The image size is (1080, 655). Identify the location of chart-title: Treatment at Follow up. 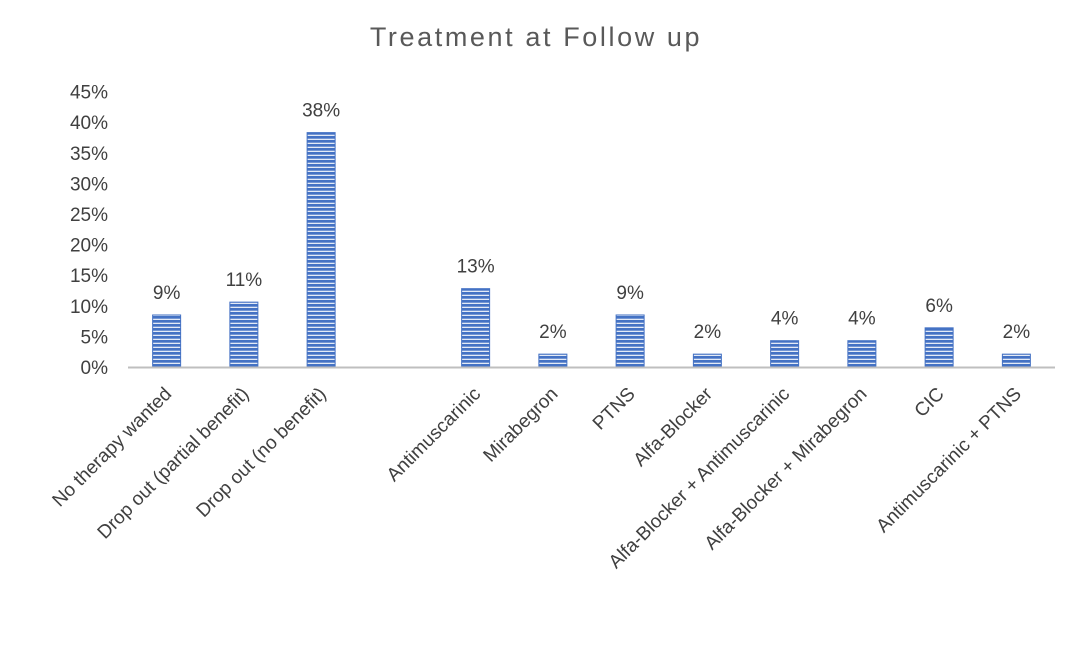
(536, 37).